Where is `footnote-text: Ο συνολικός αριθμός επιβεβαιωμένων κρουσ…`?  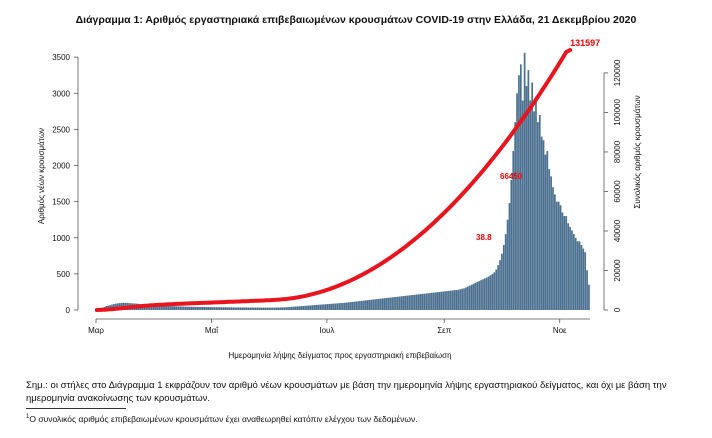 footnote-text: Ο συνολικός αριθμός επιβεβαιωμένων κρουσ… is located at coordinates (223, 419).